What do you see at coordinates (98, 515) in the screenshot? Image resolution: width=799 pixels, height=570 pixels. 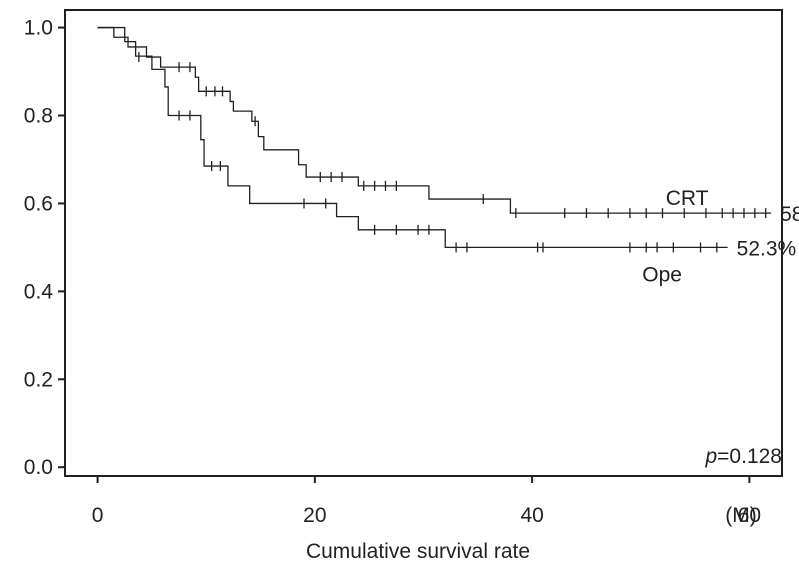 I see `x-tick-label: 0` at bounding box center [98, 515].